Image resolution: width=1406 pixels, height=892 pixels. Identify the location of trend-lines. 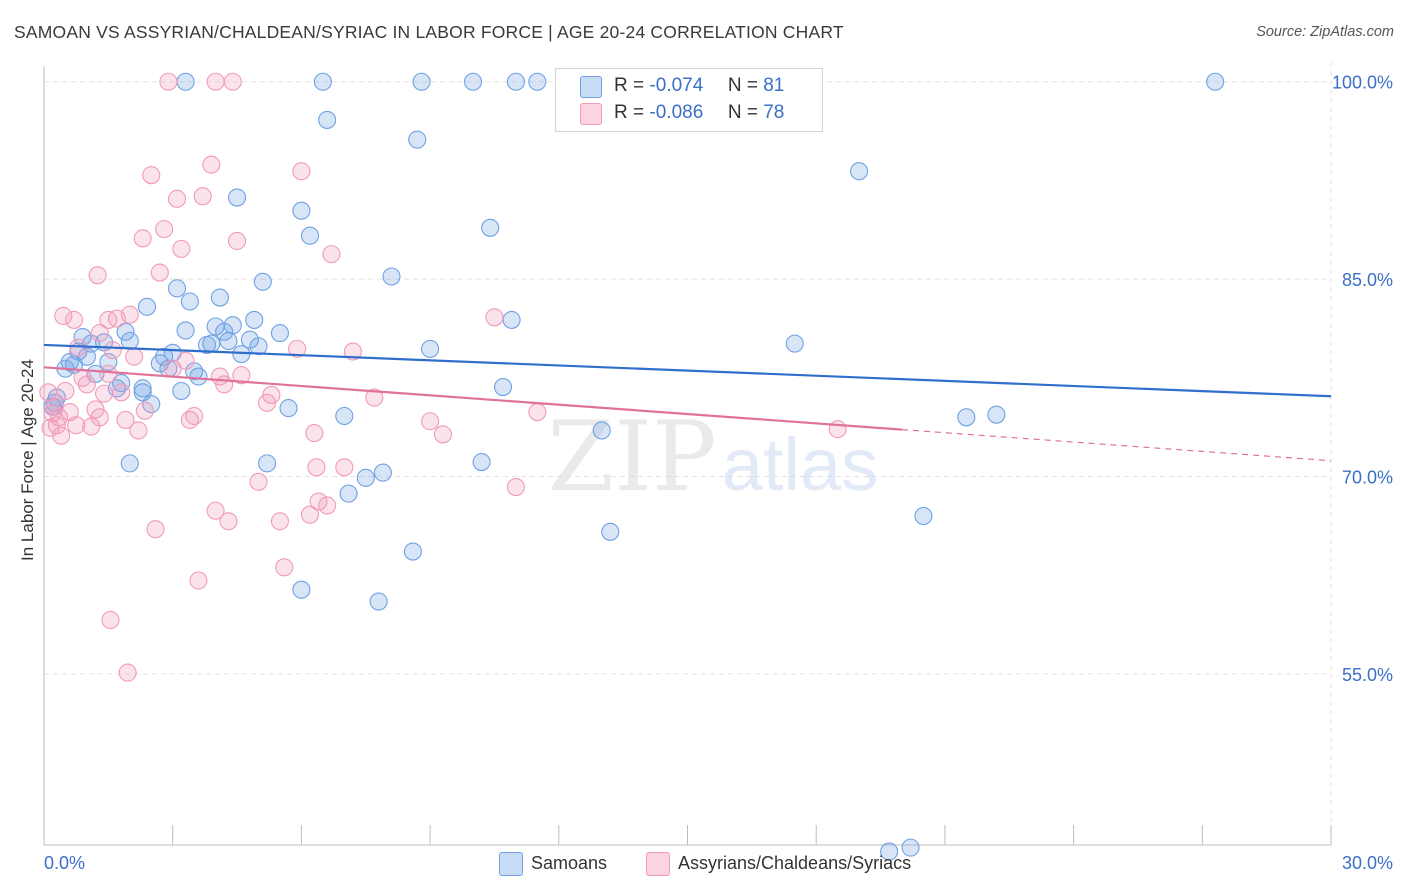
(687, 402).